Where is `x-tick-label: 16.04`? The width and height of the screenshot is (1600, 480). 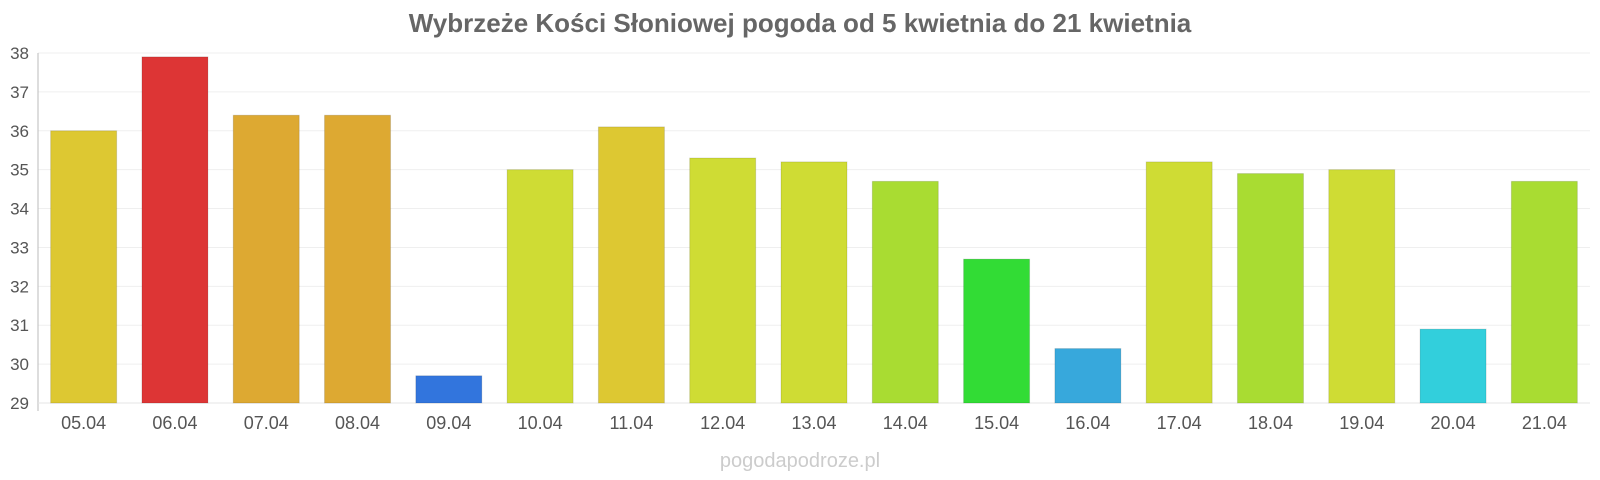
x-tick-label: 16.04 is located at coordinates (1087, 423).